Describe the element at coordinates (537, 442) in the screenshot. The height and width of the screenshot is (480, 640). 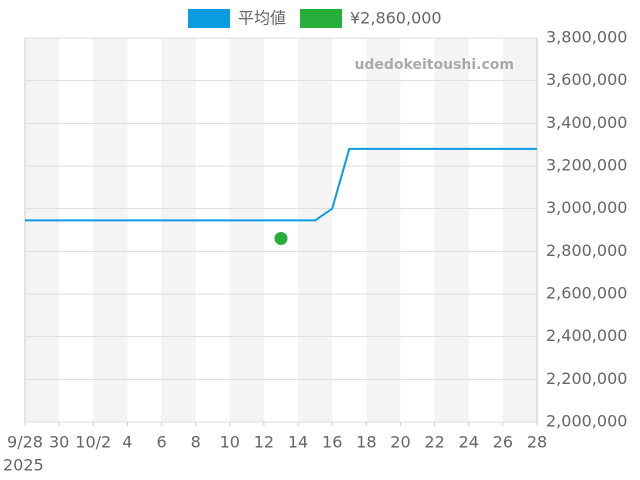
I see `x-tick-label: 28` at that location.